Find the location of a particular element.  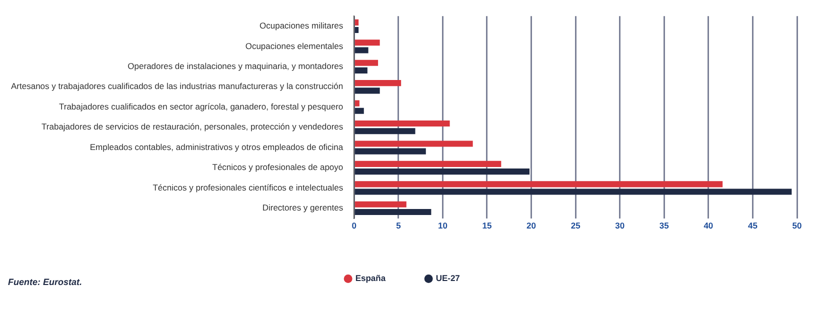

legend-label: España is located at coordinates (370, 278).